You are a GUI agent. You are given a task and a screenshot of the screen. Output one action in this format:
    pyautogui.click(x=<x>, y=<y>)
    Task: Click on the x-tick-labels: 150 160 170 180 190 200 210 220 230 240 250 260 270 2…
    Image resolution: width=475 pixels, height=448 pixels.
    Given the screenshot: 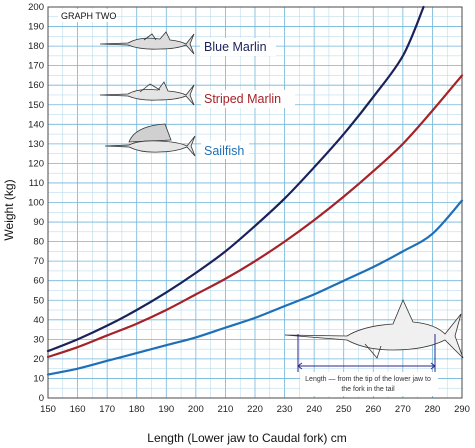 What is the action you would take?
    pyautogui.click(x=255, y=409)
    